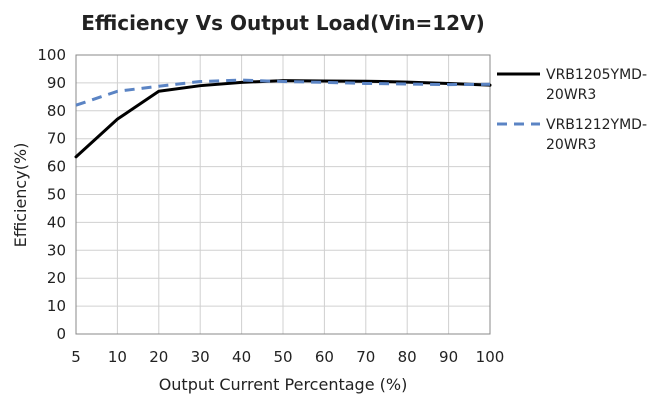  Describe the element at coordinates (20, 195) in the screenshot. I see `y-axis-label: Efficiency(%)` at that location.